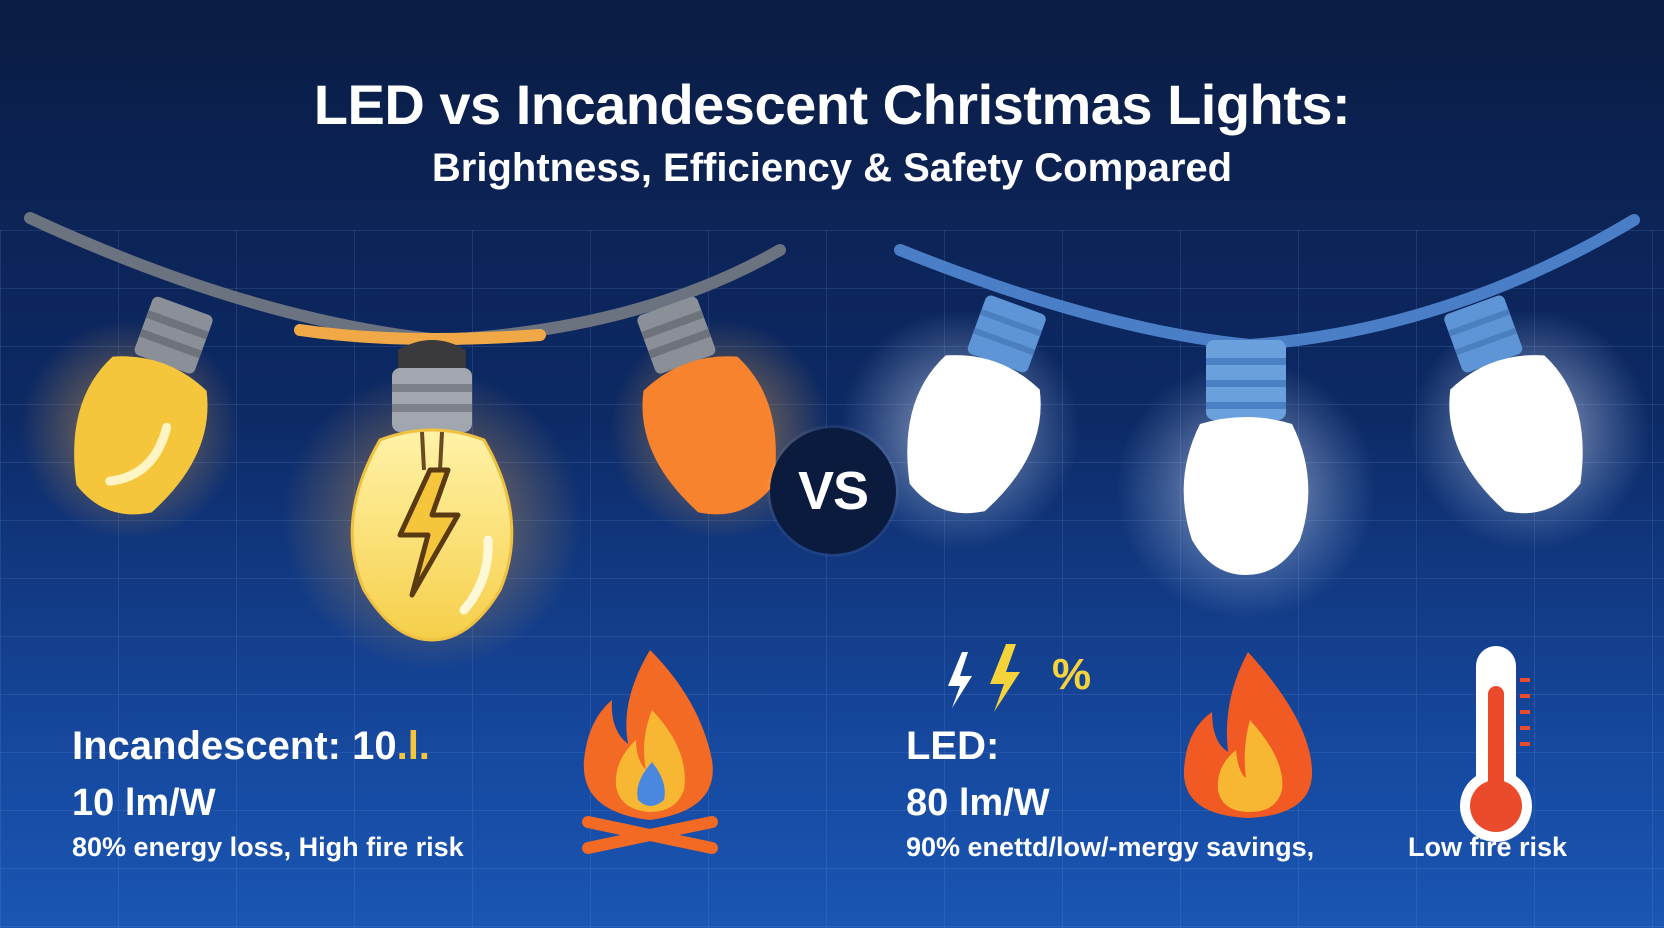 The width and height of the screenshot is (1664, 928). Describe the element at coordinates (420, 334) in the screenshot. I see `incandescent-cord-glow` at that location.